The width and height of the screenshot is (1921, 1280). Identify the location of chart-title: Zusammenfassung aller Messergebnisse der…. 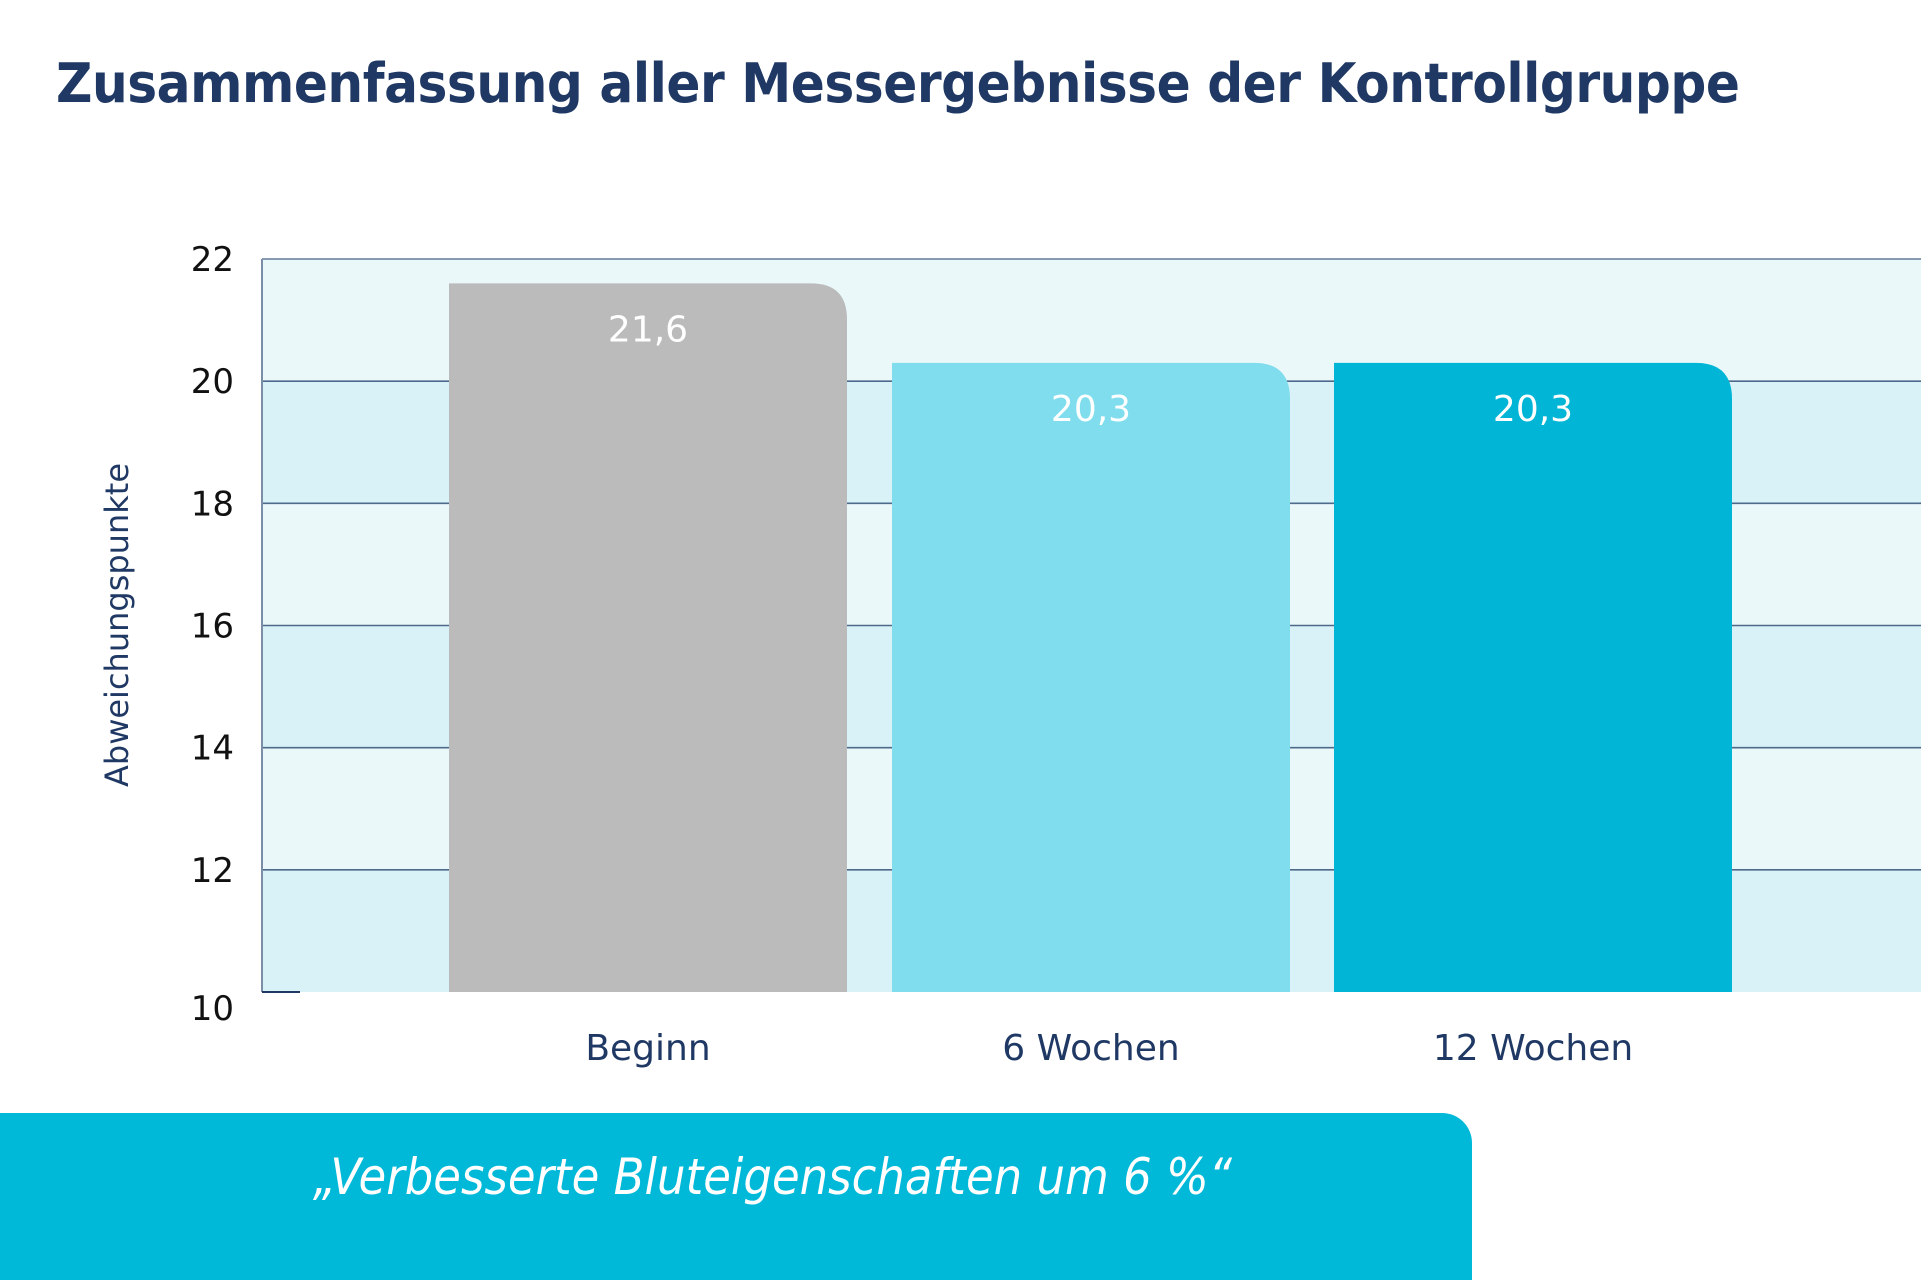
(898, 83).